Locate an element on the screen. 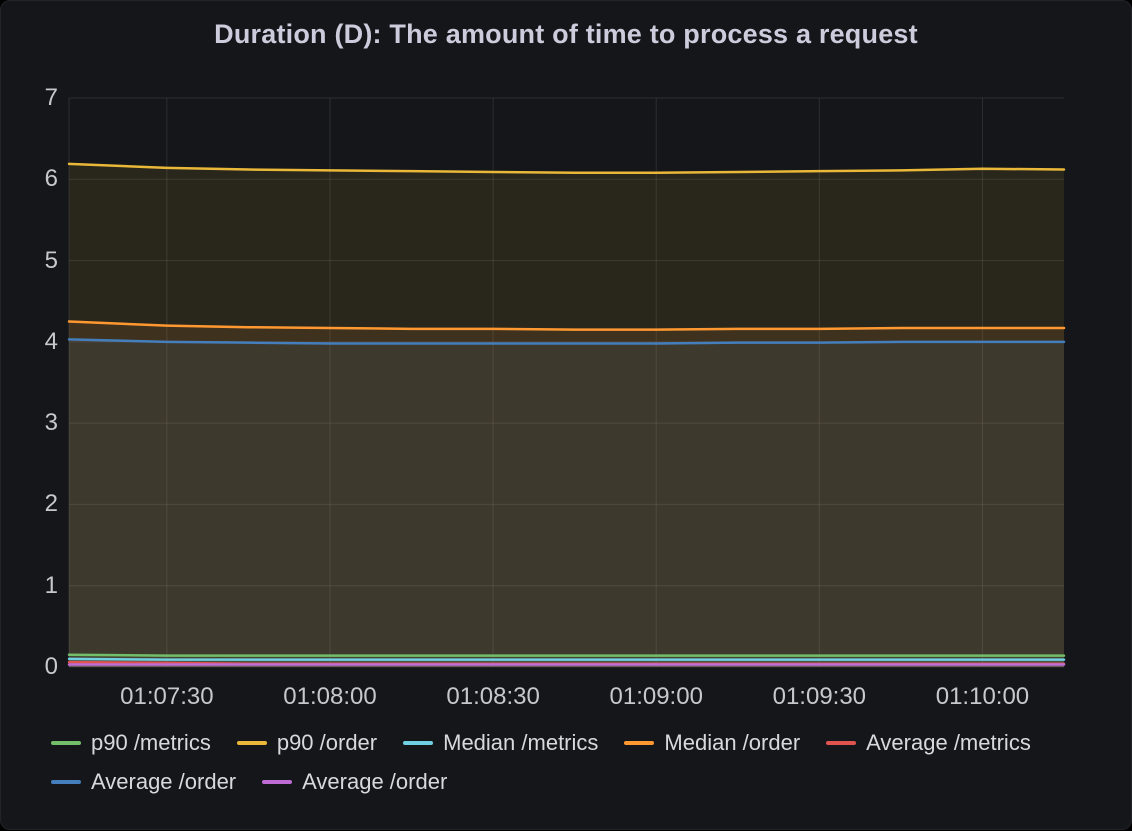 Image resolution: width=1132 pixels, height=831 pixels. legend-item: p90 /metrics is located at coordinates (131, 743).